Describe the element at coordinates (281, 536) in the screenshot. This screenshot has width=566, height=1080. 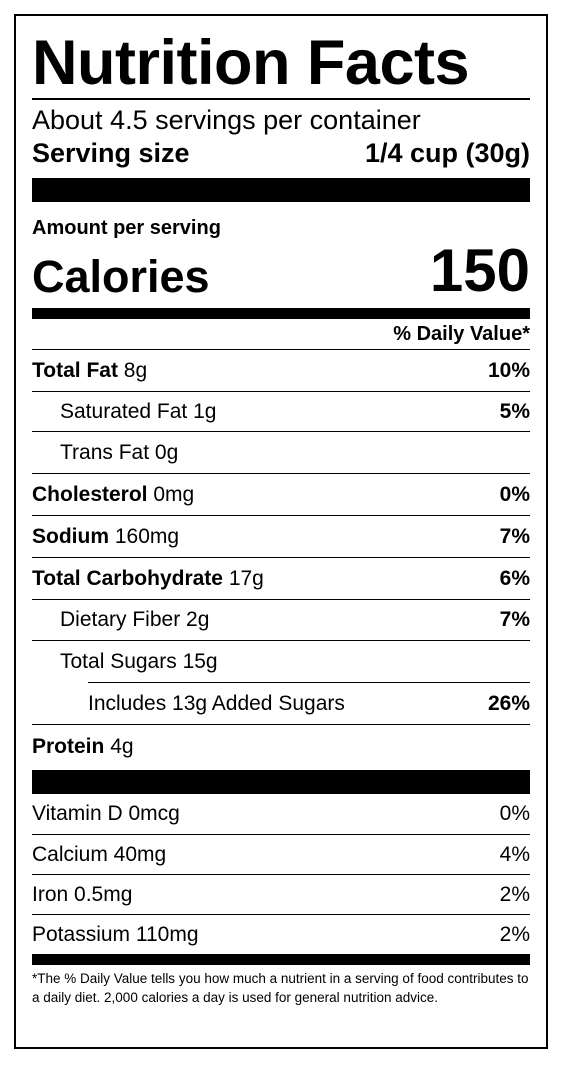
I see `nutrient-row-sodium: Sodium 160mg 7%` at that location.